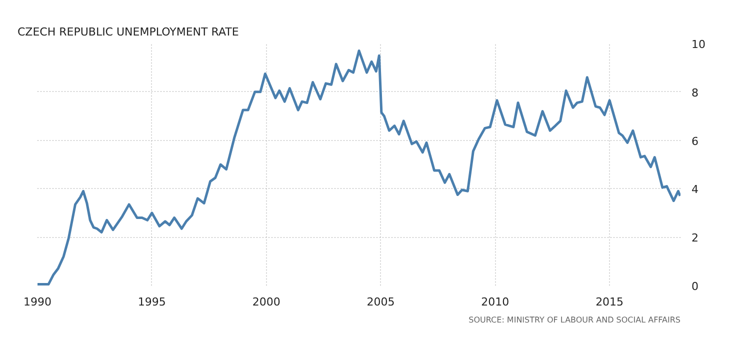 The image size is (730, 340). I want to click on y-tick-label: 8, so click(695, 93).